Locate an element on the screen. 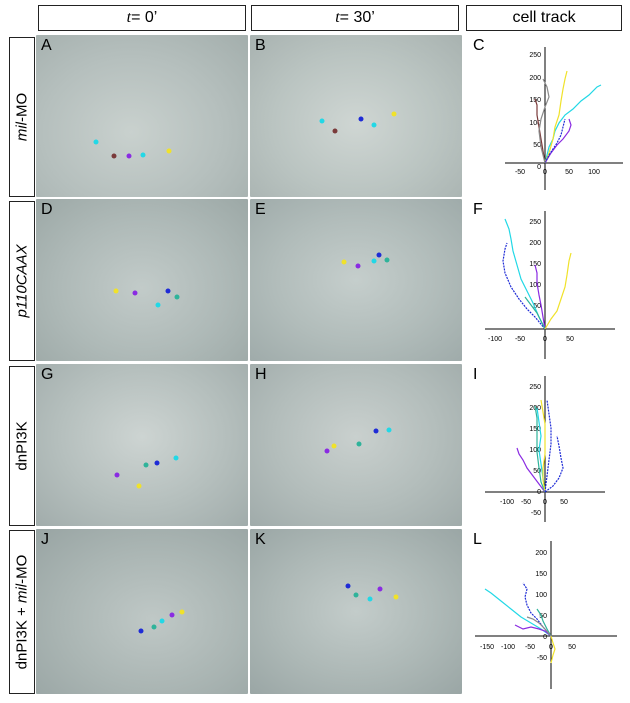  panel-letter: B is located at coordinates (260, 45).